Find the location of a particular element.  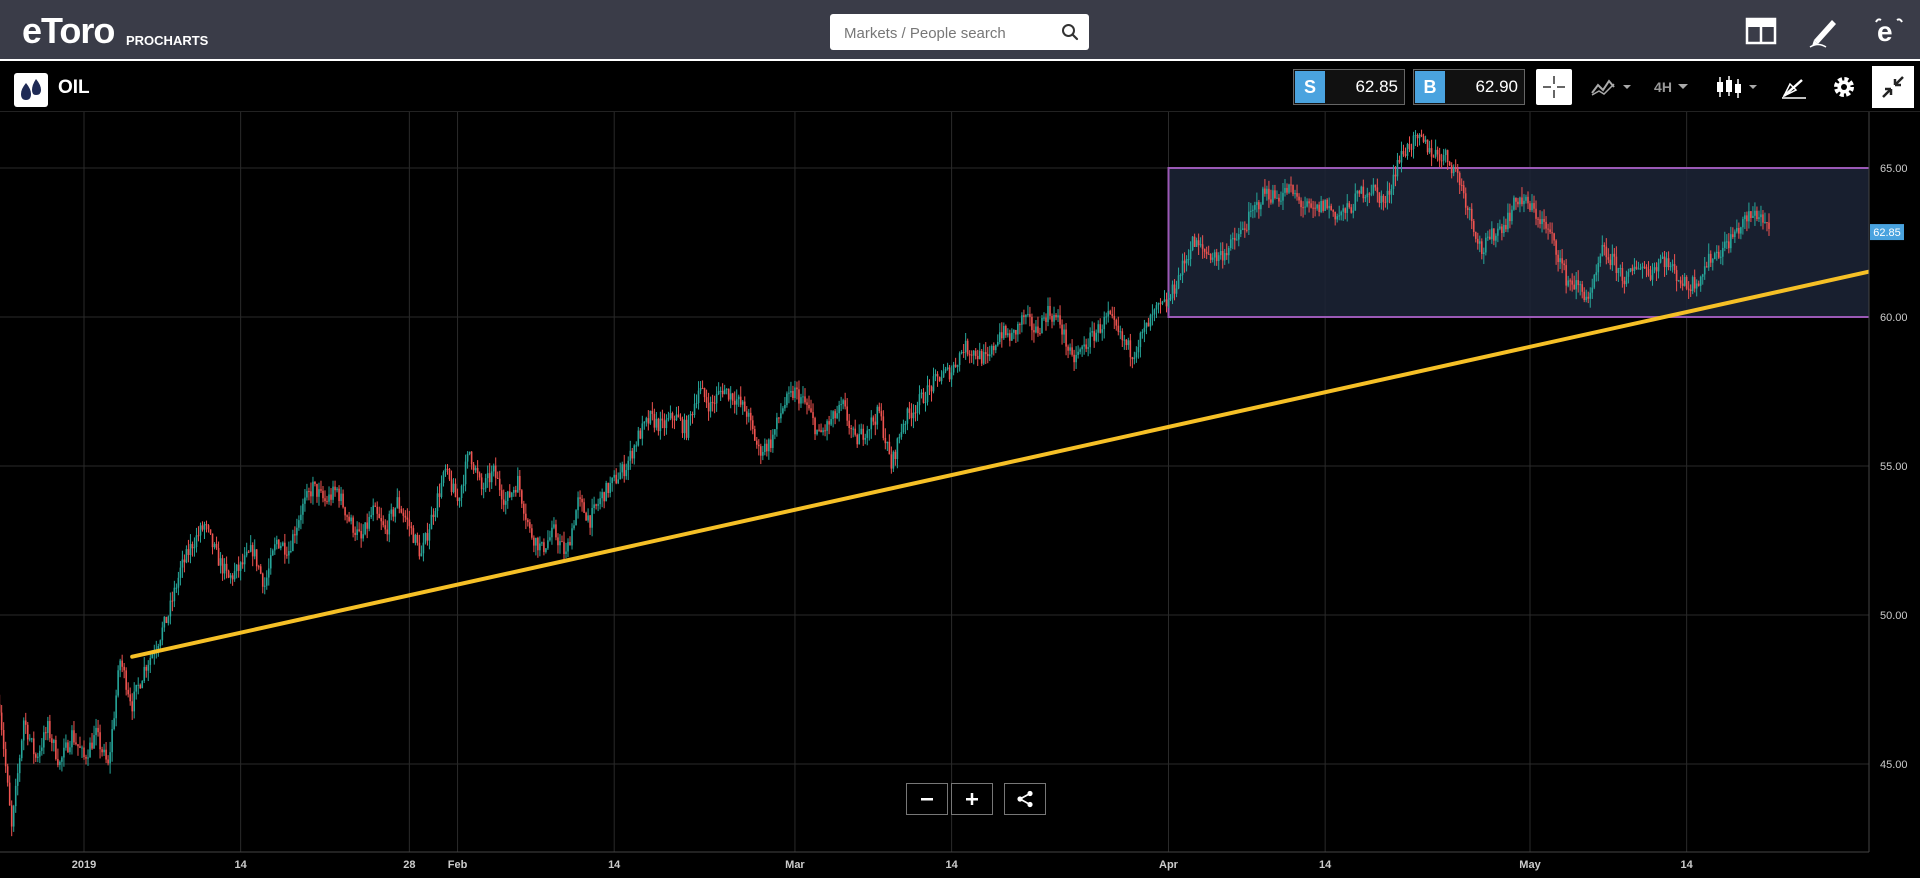

pencil-icon is located at coordinates (1825, 31).